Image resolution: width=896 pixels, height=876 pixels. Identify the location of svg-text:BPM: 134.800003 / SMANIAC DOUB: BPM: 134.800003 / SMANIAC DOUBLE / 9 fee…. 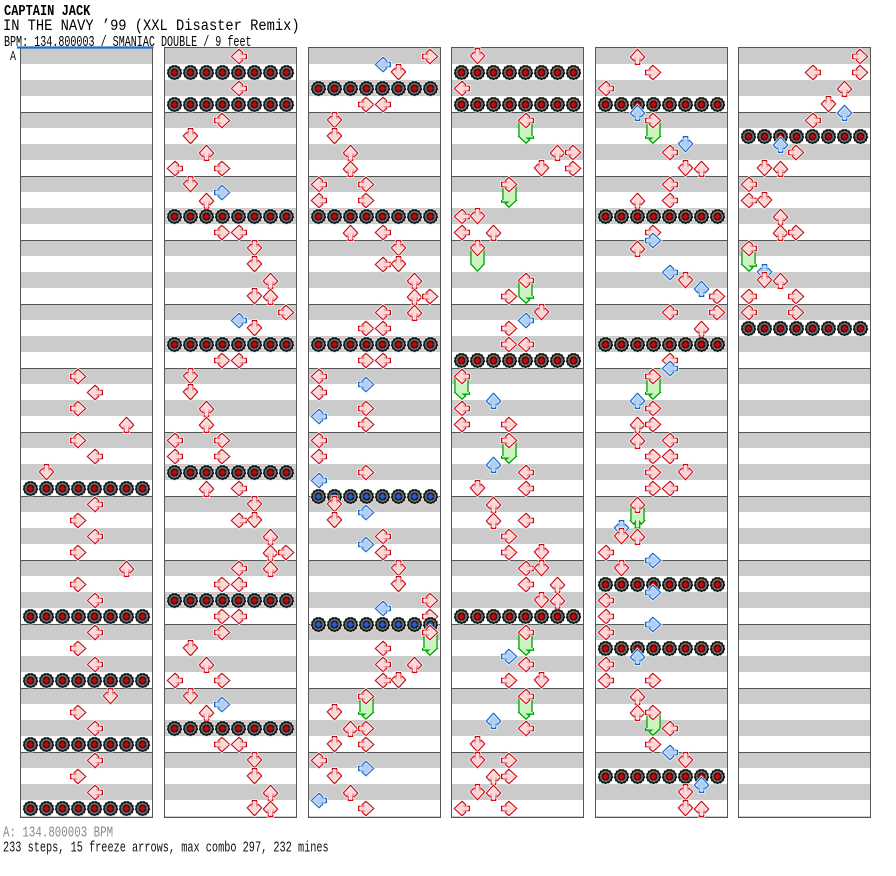
(128, 43).